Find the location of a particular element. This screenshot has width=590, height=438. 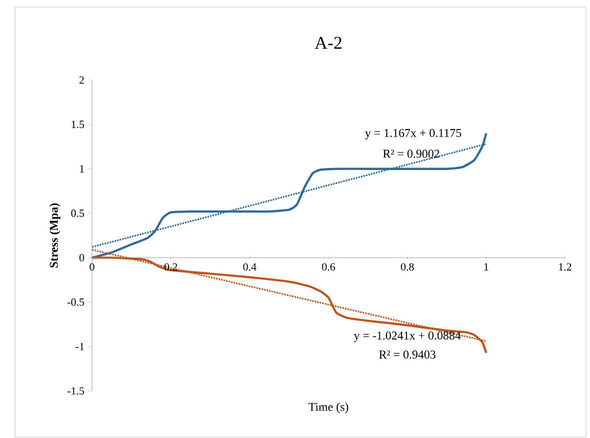

y-tick-label: -1 is located at coordinates (80, 346).